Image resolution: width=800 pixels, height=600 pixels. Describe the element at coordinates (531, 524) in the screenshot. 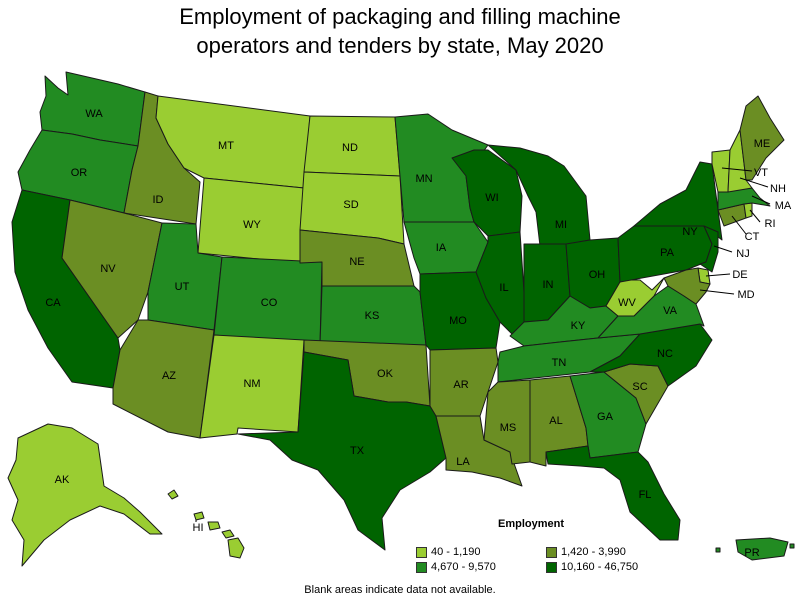

I see `legend-title: Employment` at that location.